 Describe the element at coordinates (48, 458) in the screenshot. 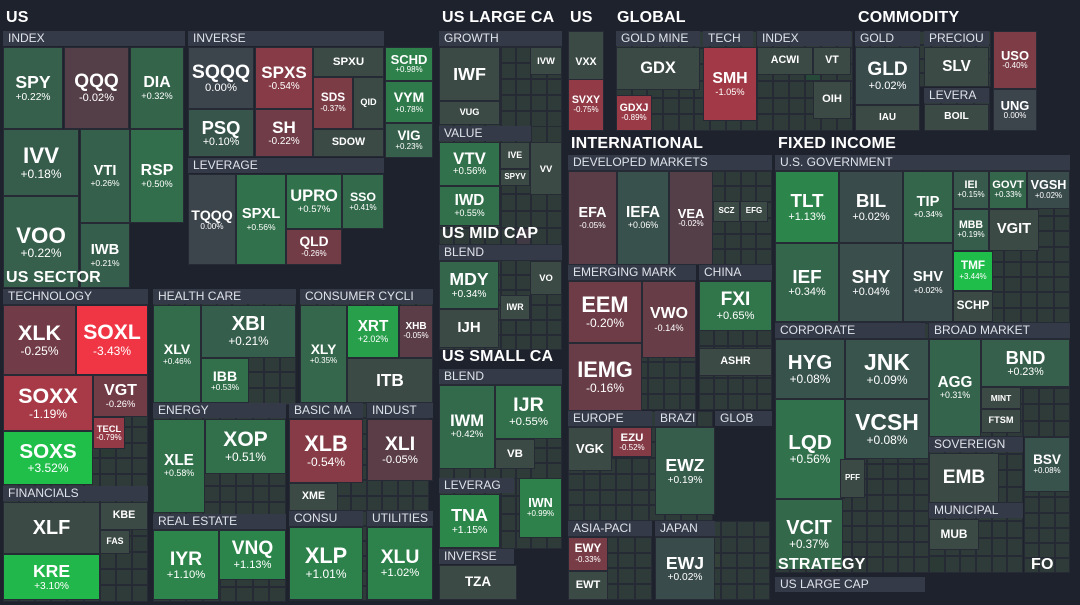

I see `etf-tile-soxs: SOXS +3.52%` at that location.